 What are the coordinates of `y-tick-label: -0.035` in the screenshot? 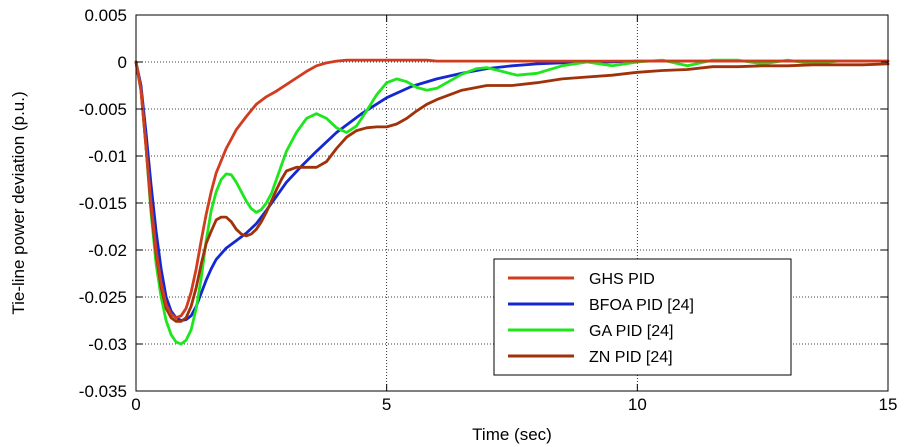 It's located at (103, 391).